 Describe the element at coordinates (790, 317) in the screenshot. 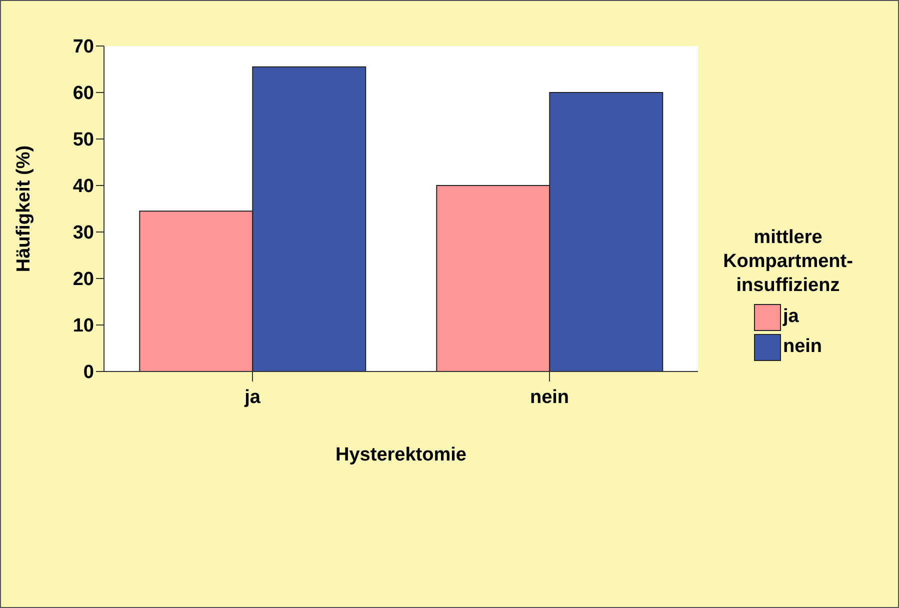

I see `legend-label: ja` at that location.